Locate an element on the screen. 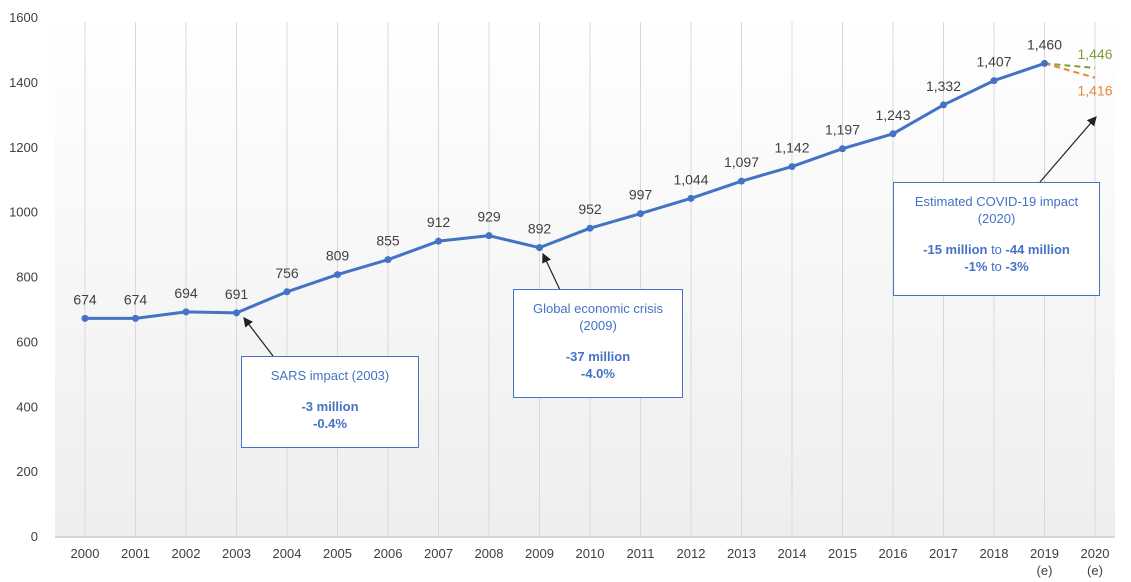 The image size is (1131, 582). sars-impact-percent: -0.4% is located at coordinates (330, 423).